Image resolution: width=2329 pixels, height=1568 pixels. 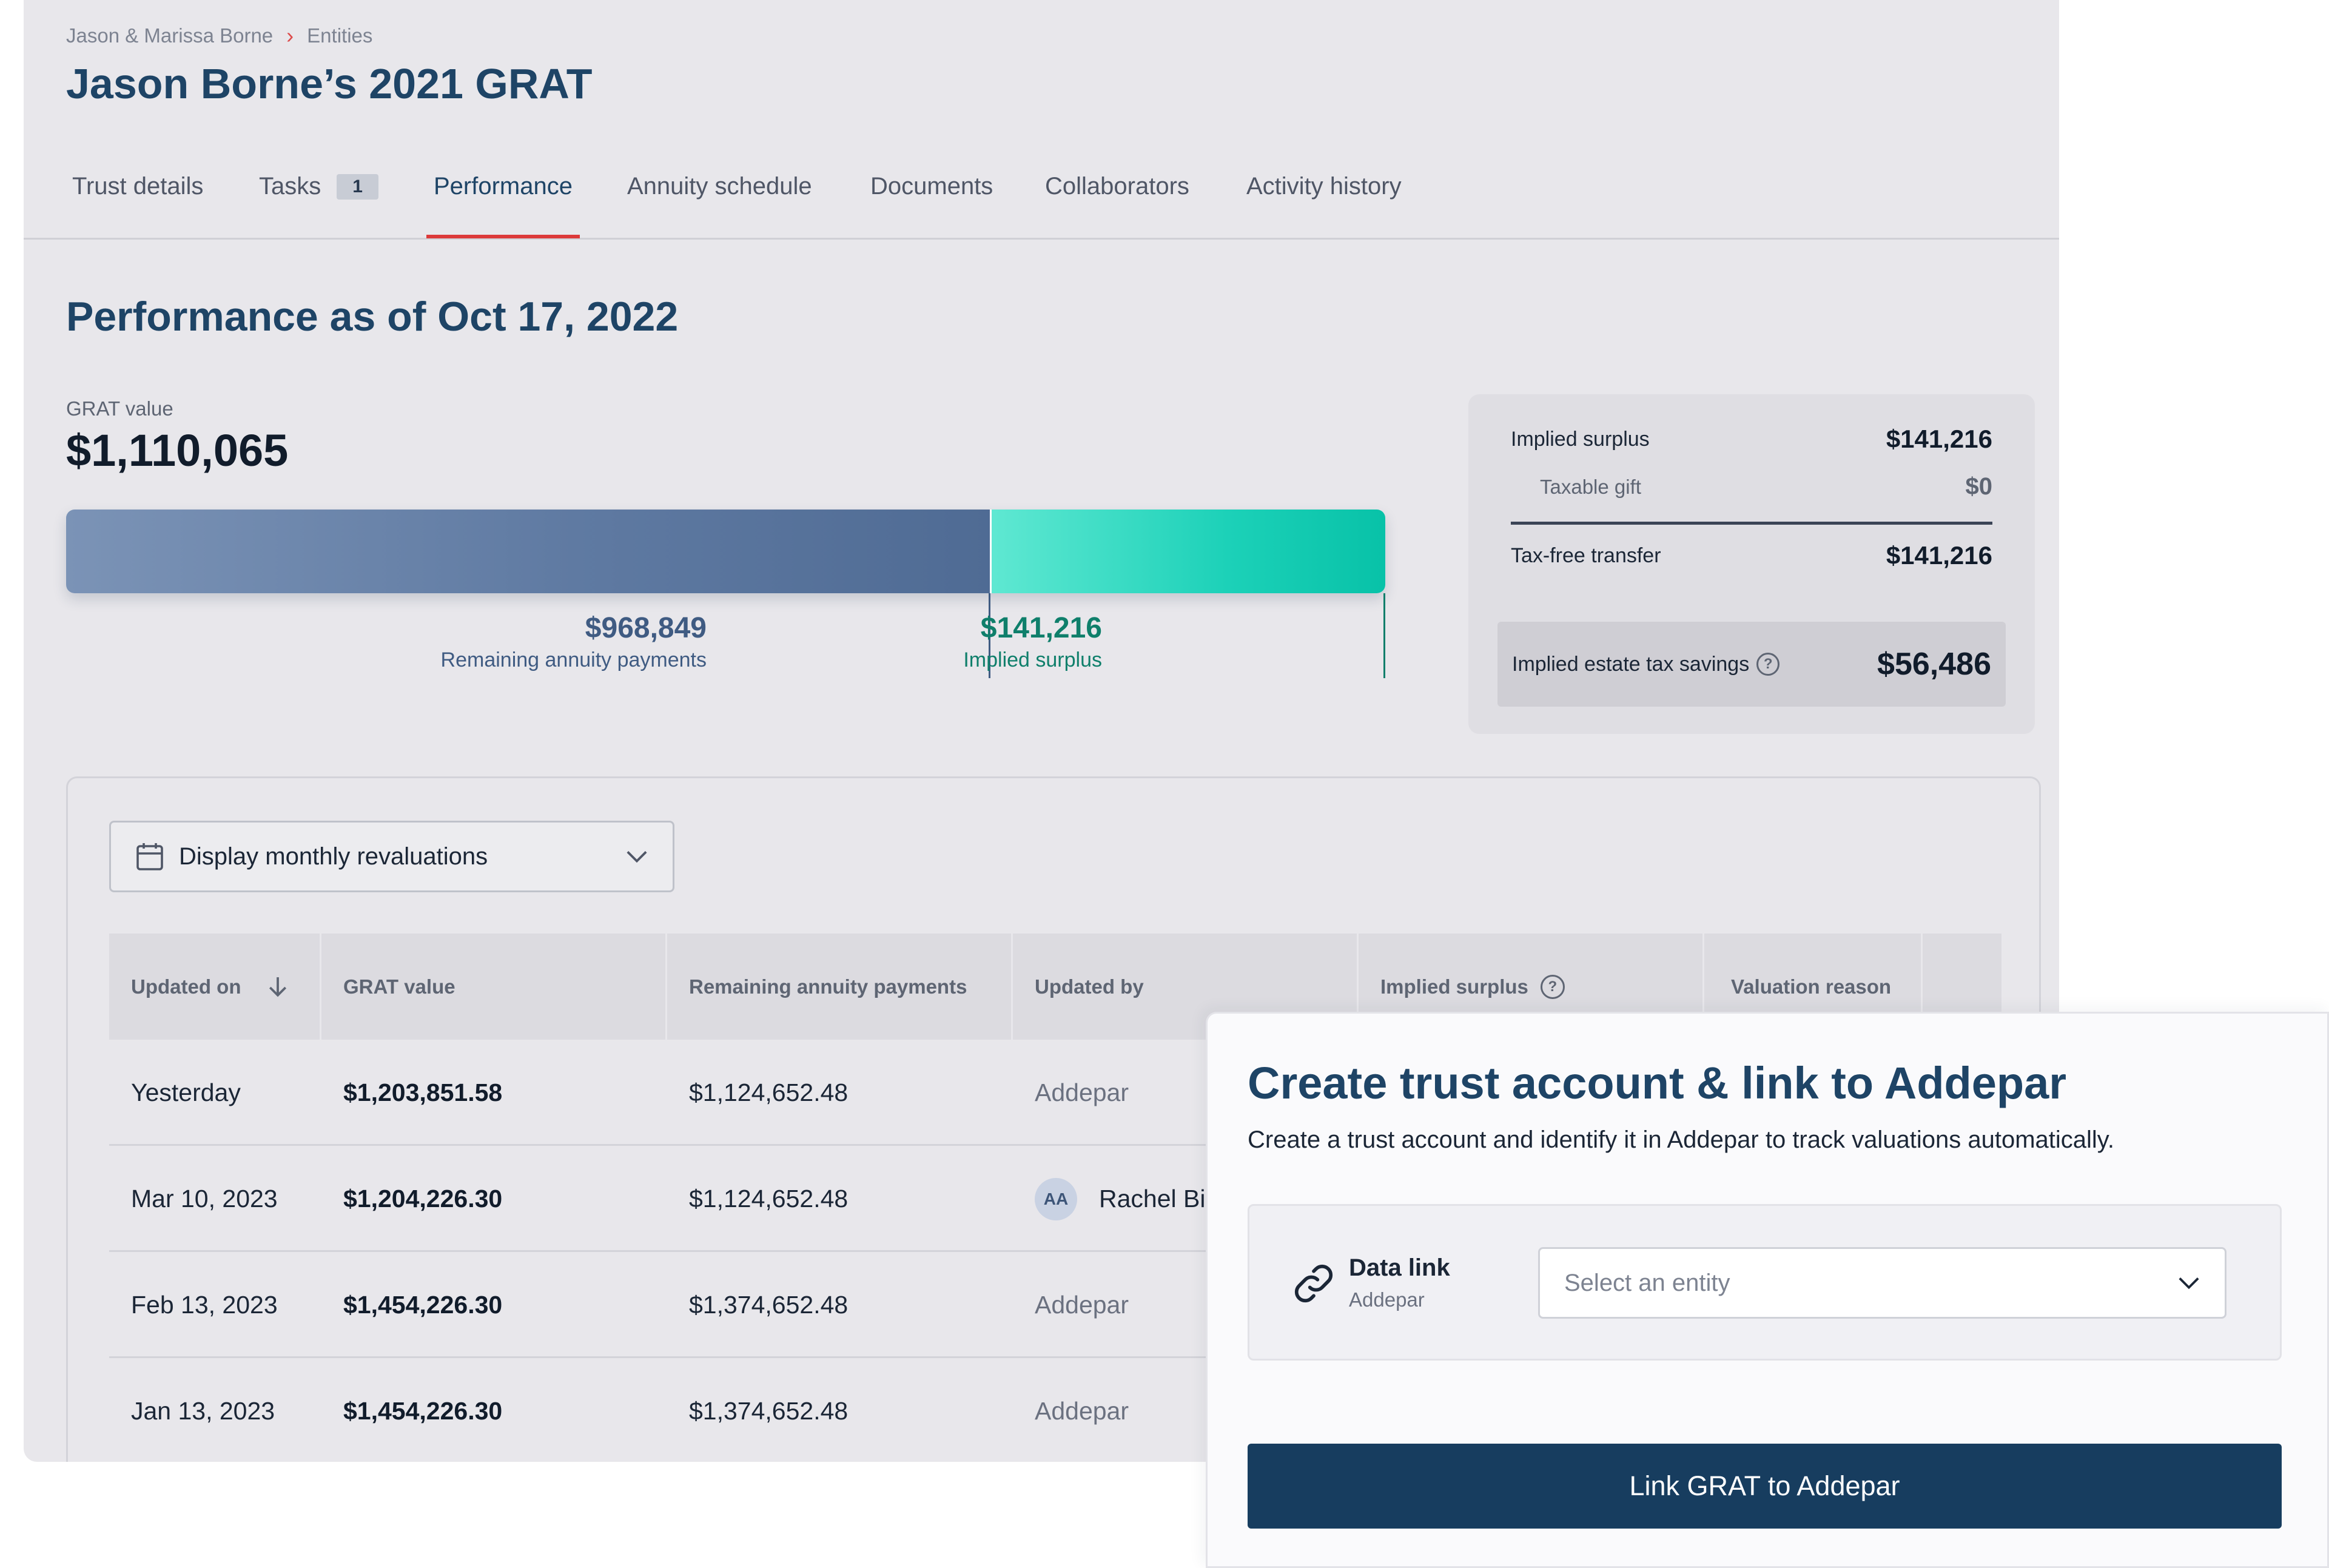 What do you see at coordinates (1882, 1283) in the screenshot?
I see `entity-select: Select an entity` at bounding box center [1882, 1283].